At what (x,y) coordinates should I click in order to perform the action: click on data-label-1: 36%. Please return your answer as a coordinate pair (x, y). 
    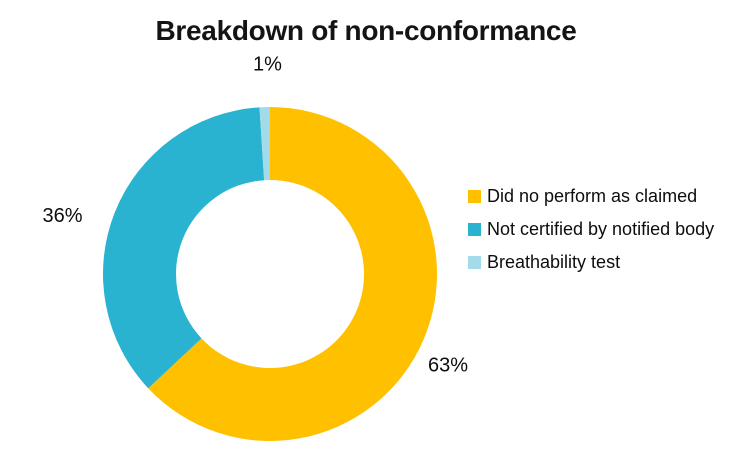
    Looking at the image, I should click on (62, 216).